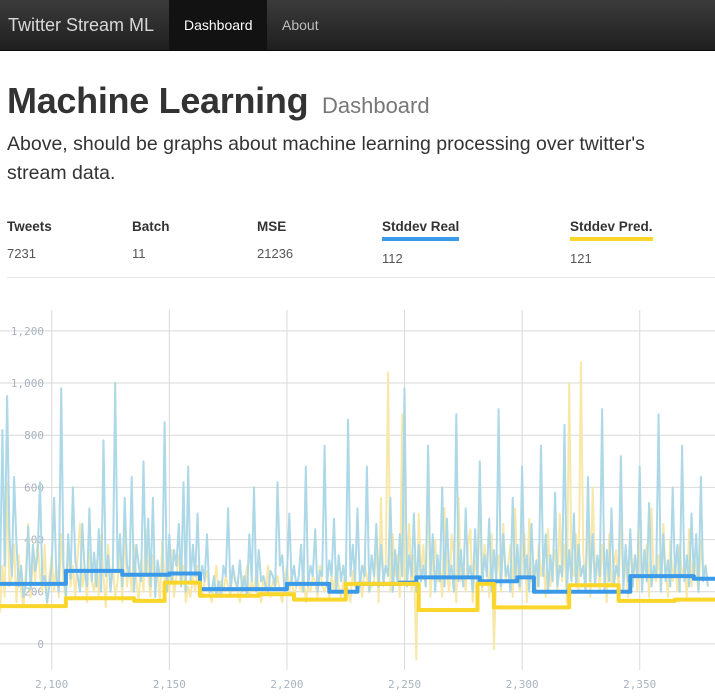  What do you see at coordinates (522, 684) in the screenshot?
I see `x-tick-label: 2,300` at bounding box center [522, 684].